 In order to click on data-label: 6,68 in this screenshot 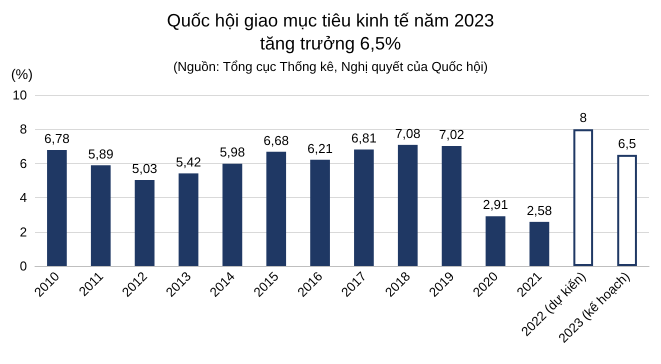, I will do `click(276, 140)`.